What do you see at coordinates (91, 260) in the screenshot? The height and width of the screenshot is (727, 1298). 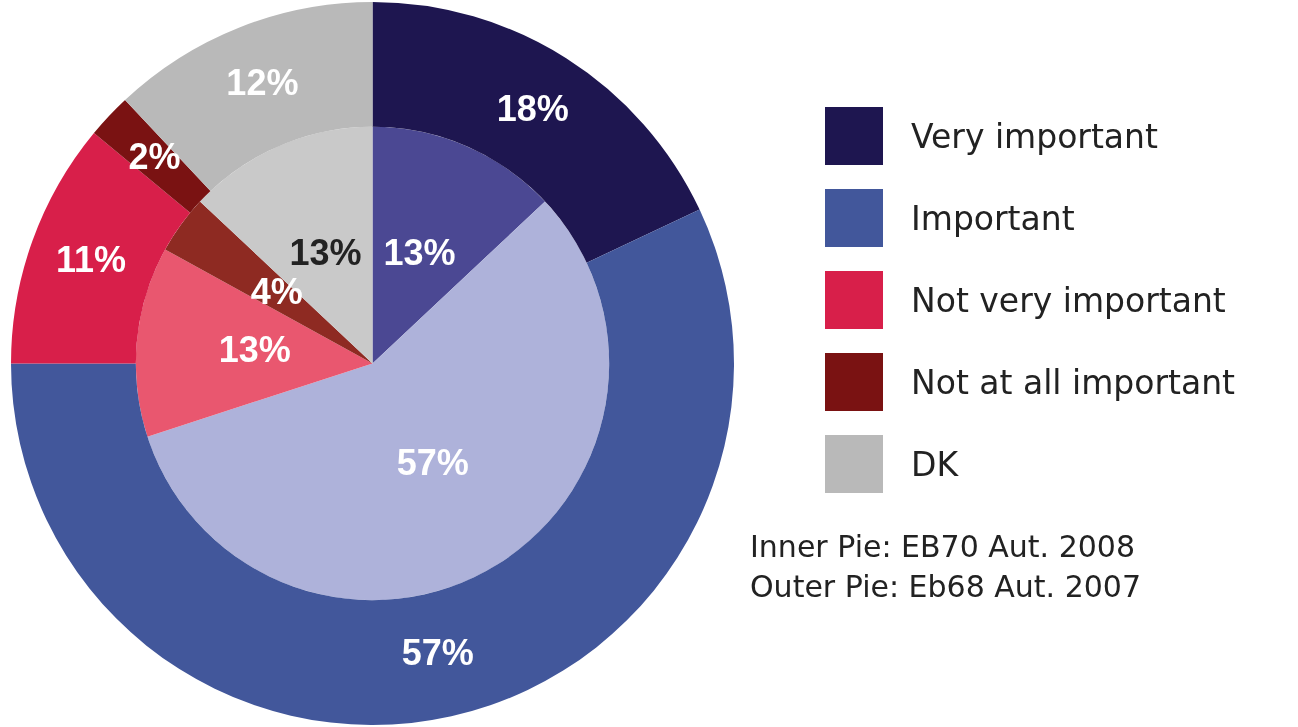 I see `data-label: 11%` at bounding box center [91, 260].